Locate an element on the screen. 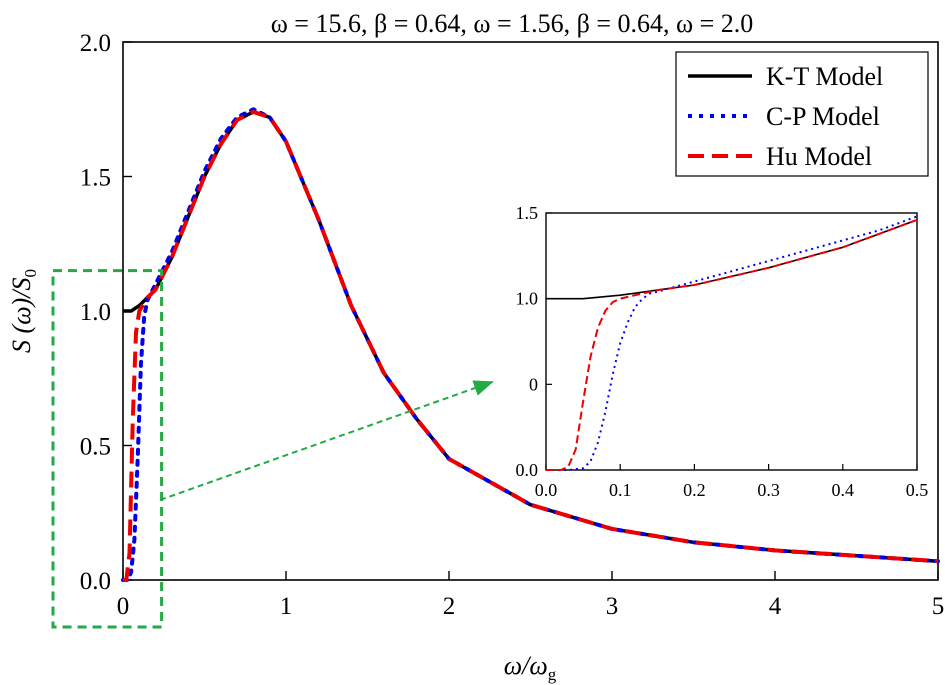  inset-y-tick-label: 1.5 is located at coordinates (527, 213).